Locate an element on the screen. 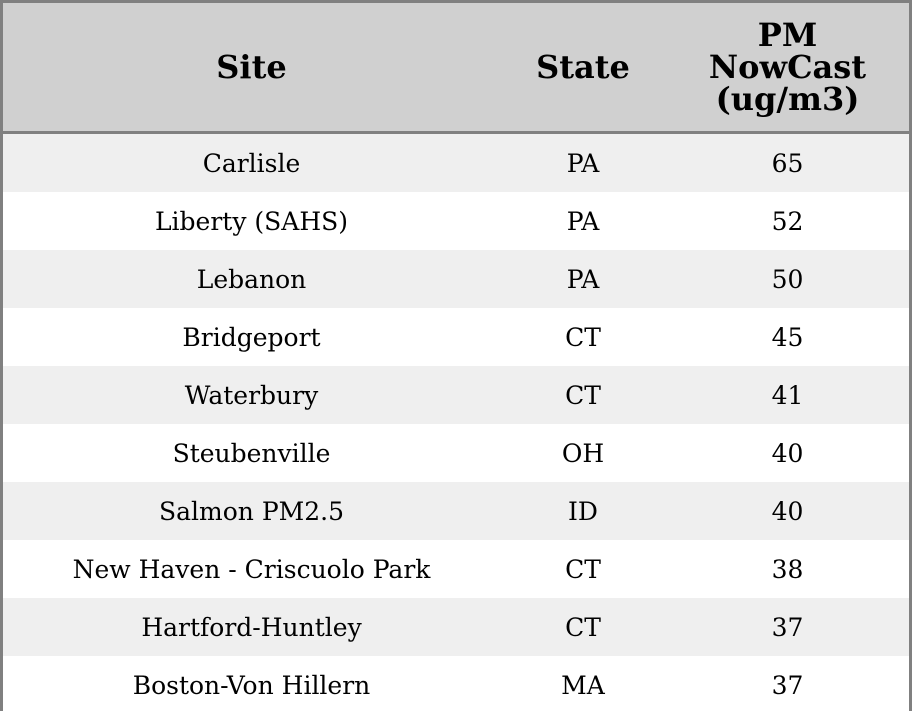 The width and height of the screenshot is (912, 714). cell-pm-nowcast: 50 is located at coordinates (787, 279).